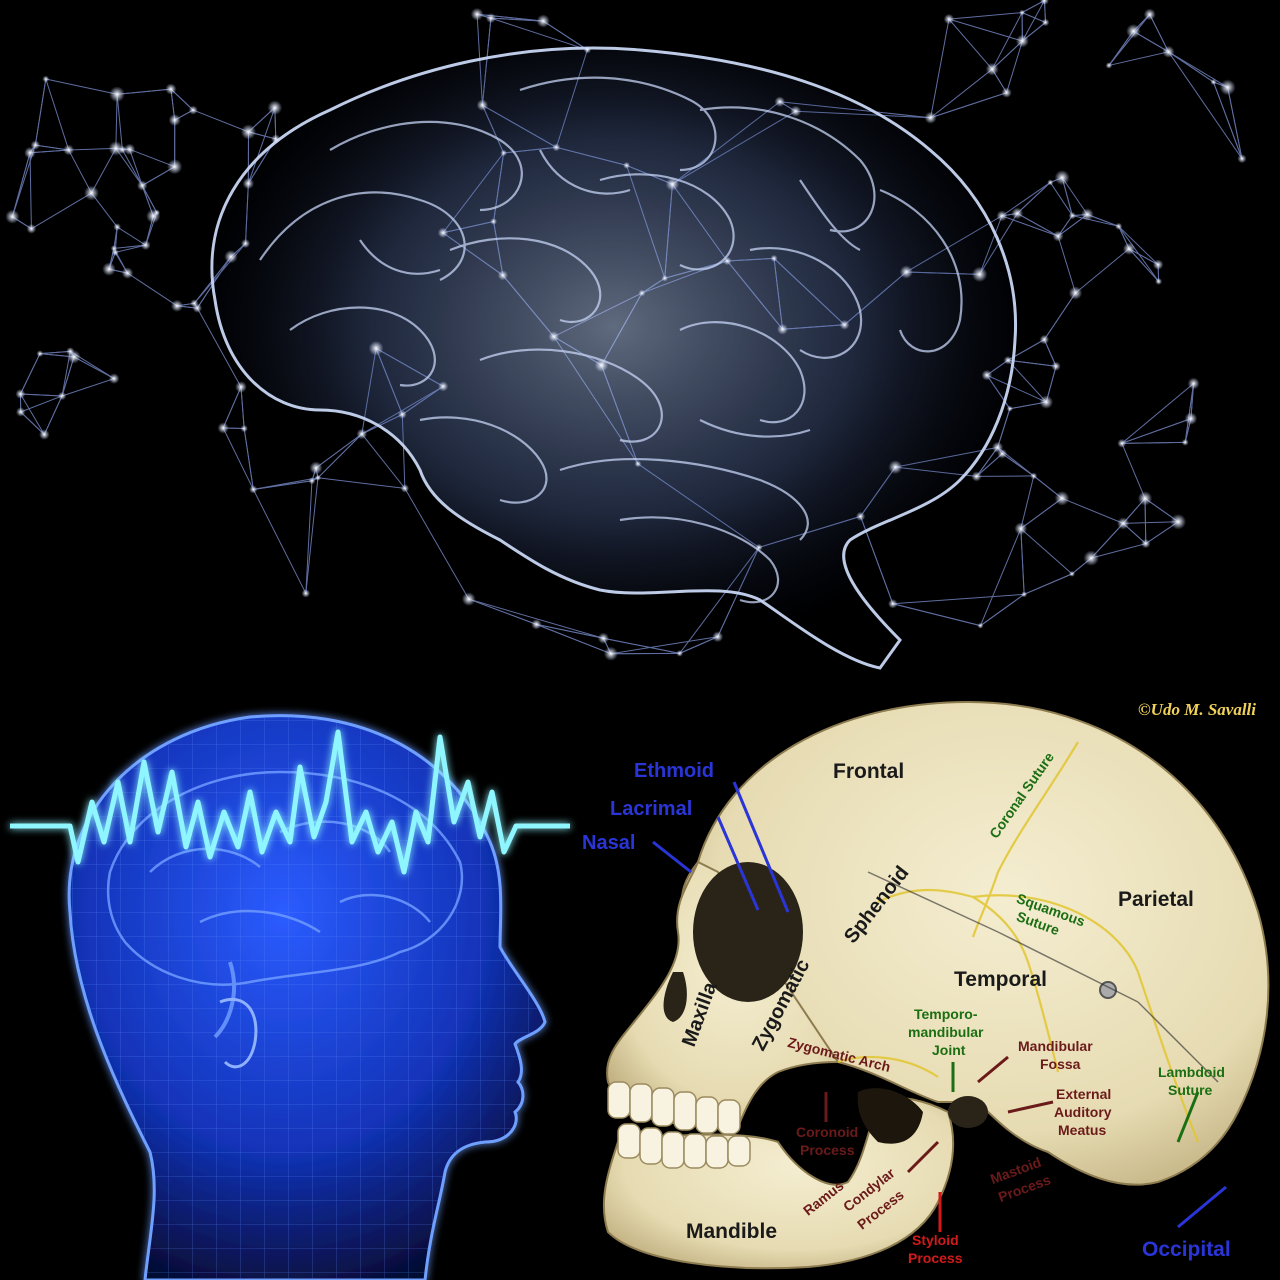 The image size is (1280, 1280). What do you see at coordinates (923, 1157) in the screenshot?
I see `condylar-arrow` at bounding box center [923, 1157].